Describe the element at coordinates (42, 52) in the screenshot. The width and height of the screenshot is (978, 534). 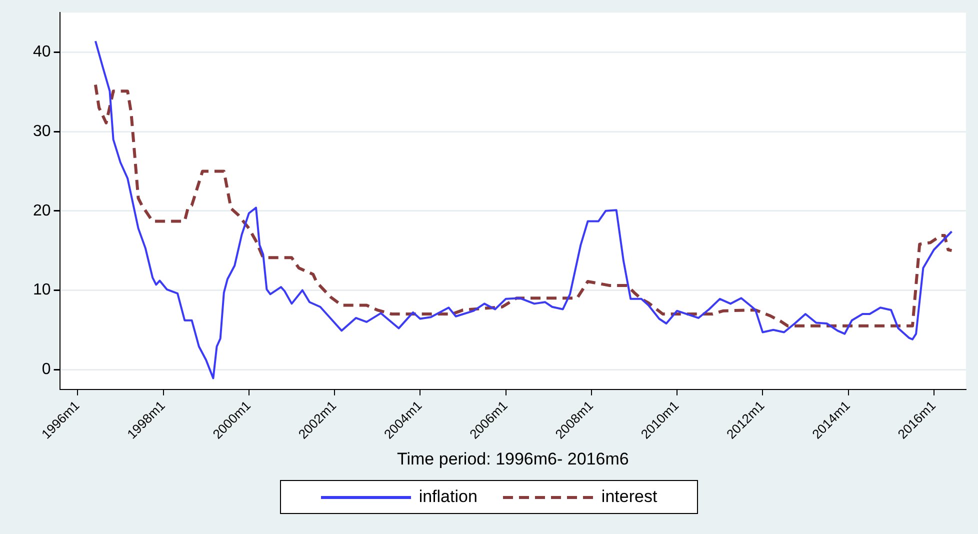
I see `y-tick-label: 40` at that location.